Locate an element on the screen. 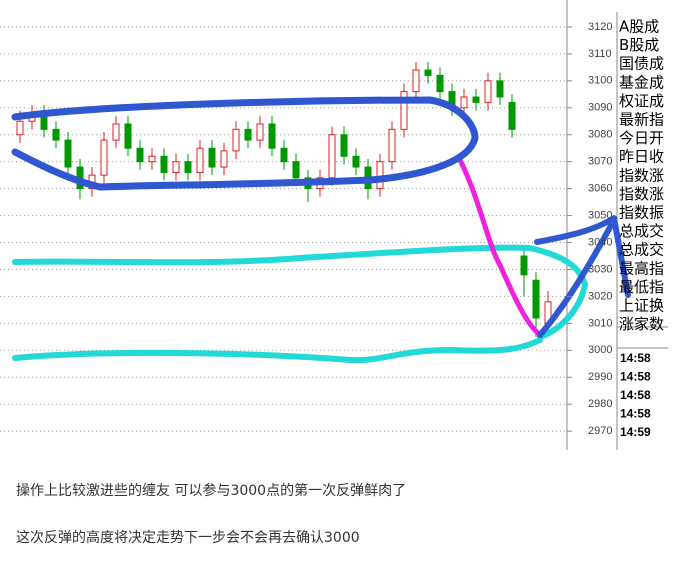 The height and width of the screenshot is (562, 686). panel-label: 指数振 is located at coordinates (641, 213).